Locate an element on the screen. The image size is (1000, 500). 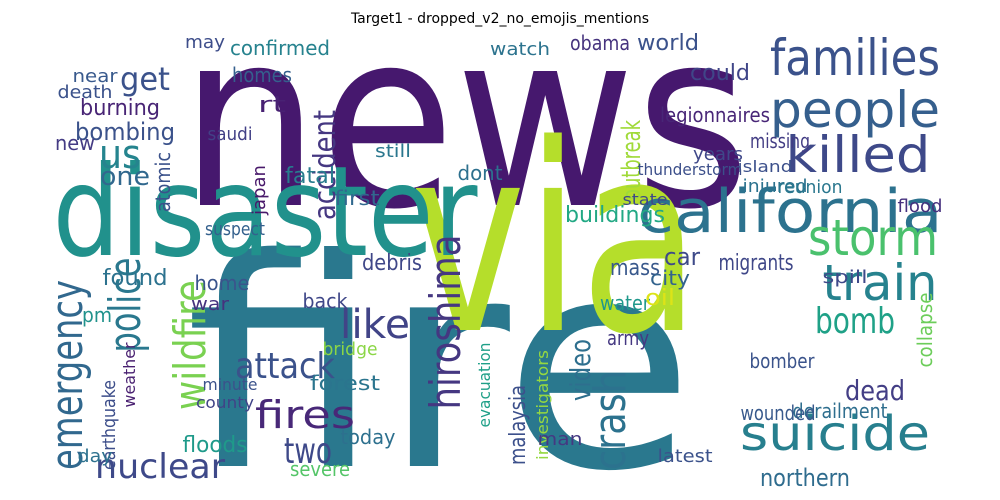
word: outbreak is located at coordinates (632, 160).